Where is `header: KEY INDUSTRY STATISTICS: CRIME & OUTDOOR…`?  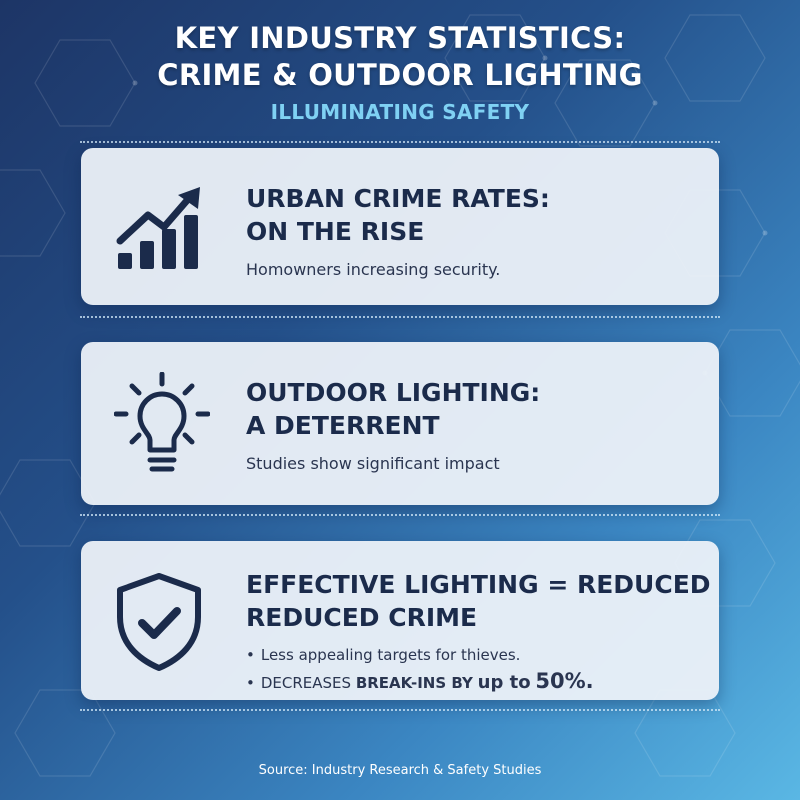
header: KEY INDUSTRY STATISTICS: CRIME & OUTDOOR… is located at coordinates (400, 72).